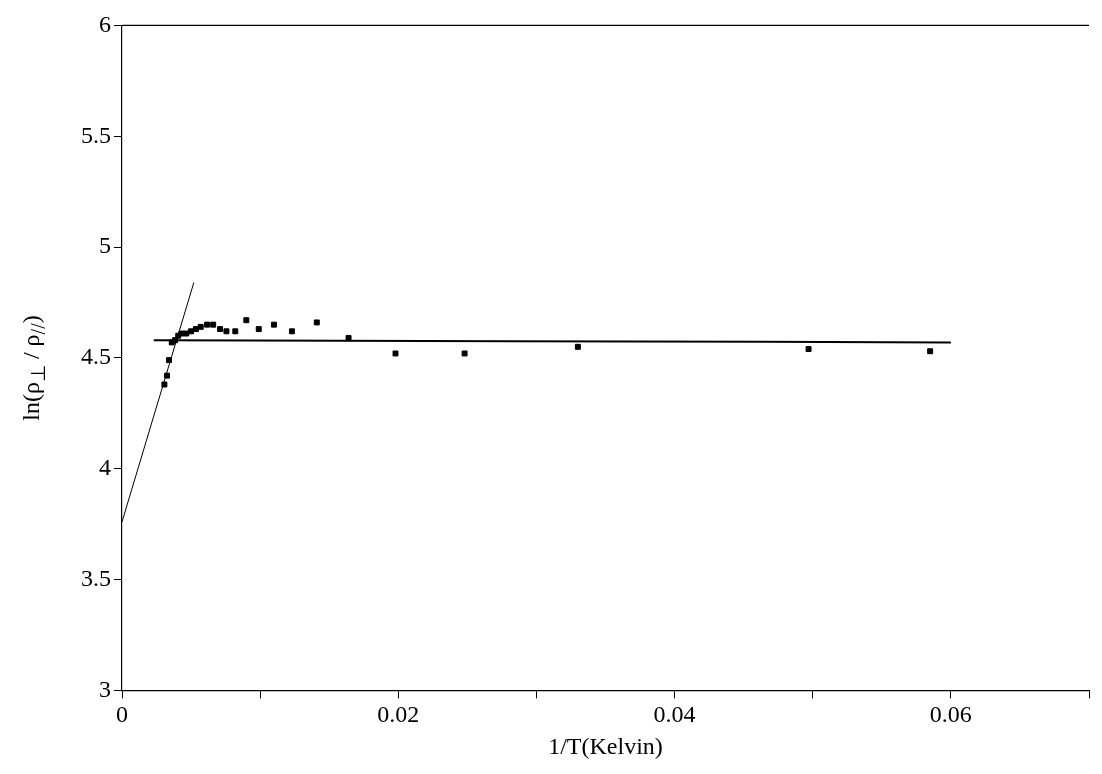 The width and height of the screenshot is (1102, 774). What do you see at coordinates (122, 714) in the screenshot?
I see `x-tick-label: 0` at bounding box center [122, 714].